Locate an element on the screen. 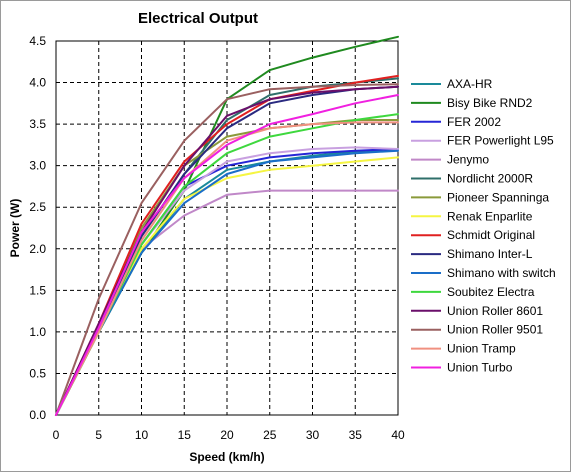 This screenshot has height=472, width=571. y-tick-label: 3.5 is located at coordinates (37, 124).